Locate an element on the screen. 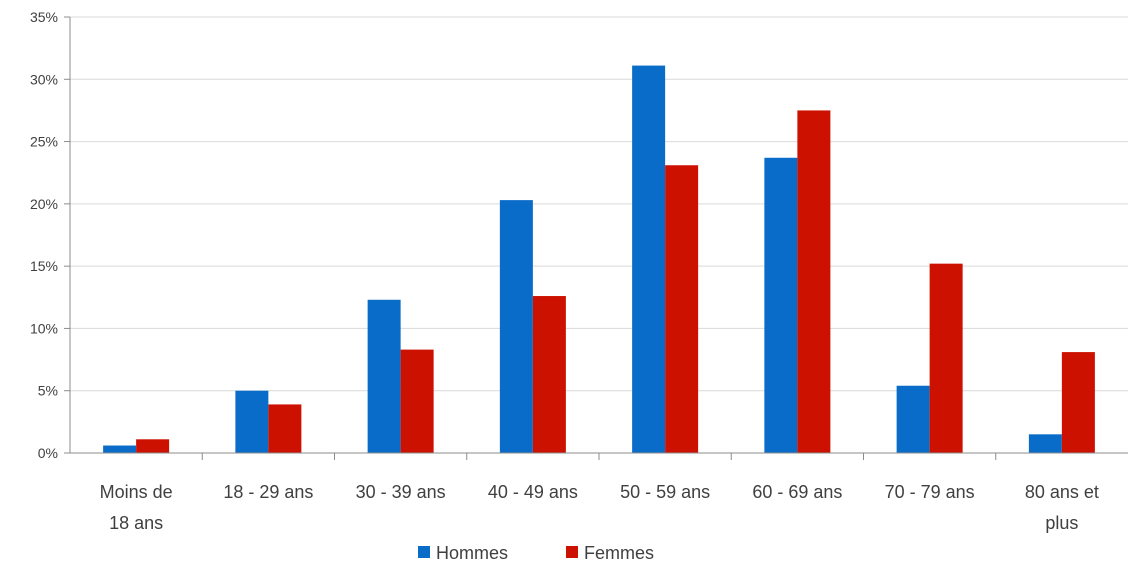  x-tick-label: 80 ans et plus is located at coordinates (1062, 507).